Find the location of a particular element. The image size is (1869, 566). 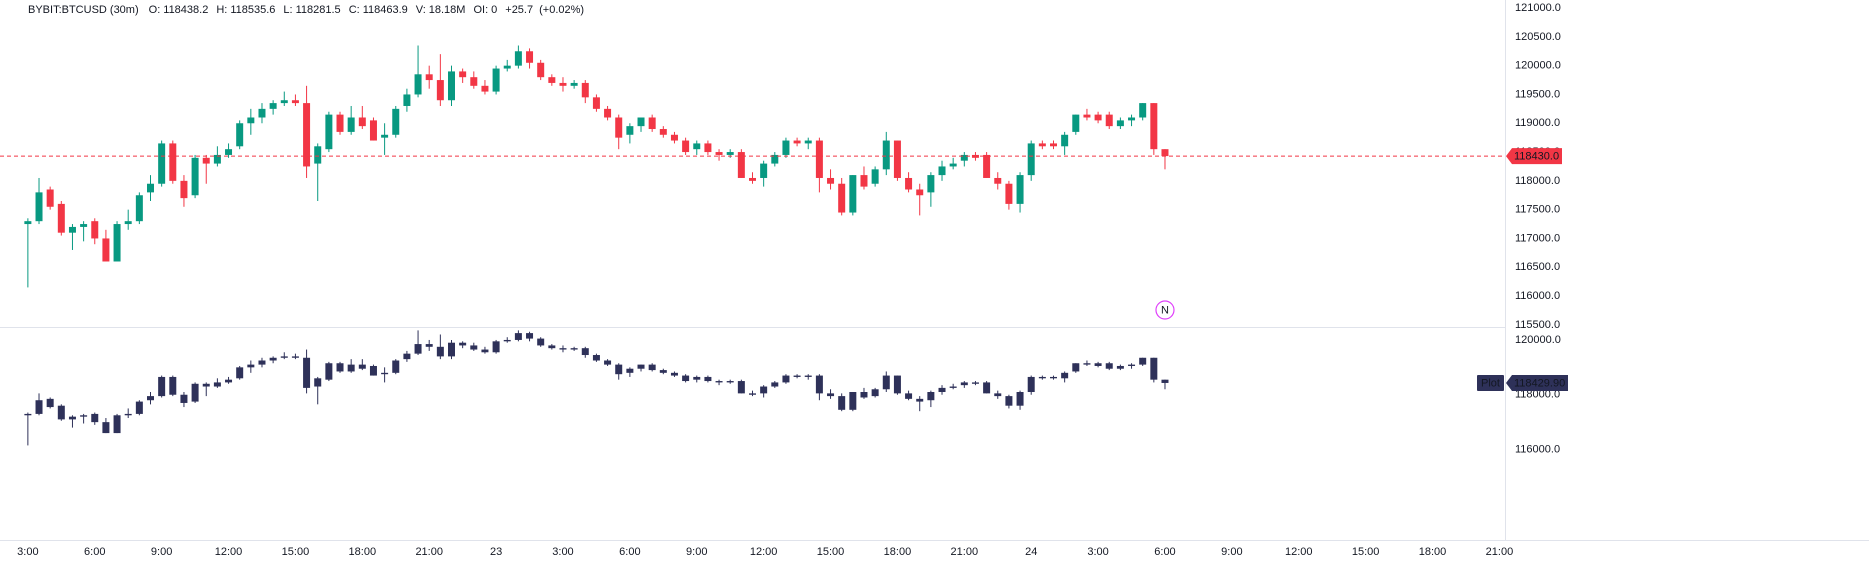

news-marker-label: N is located at coordinates (1165, 310).